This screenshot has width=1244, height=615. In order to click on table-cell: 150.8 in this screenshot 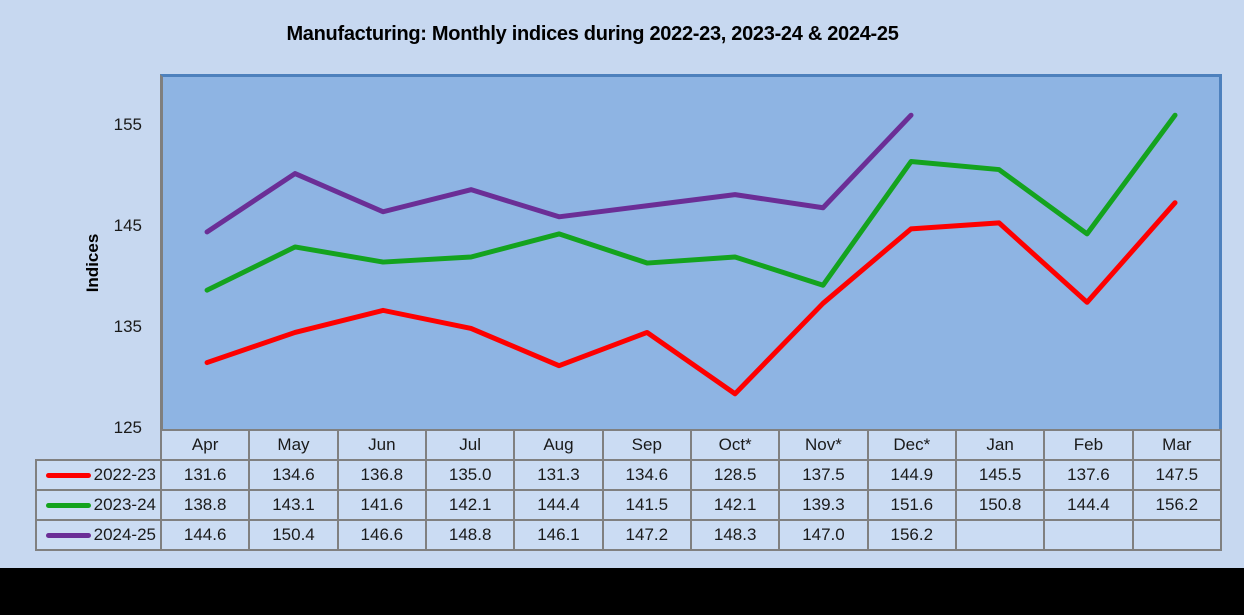, I will do `click(1000, 505)`.